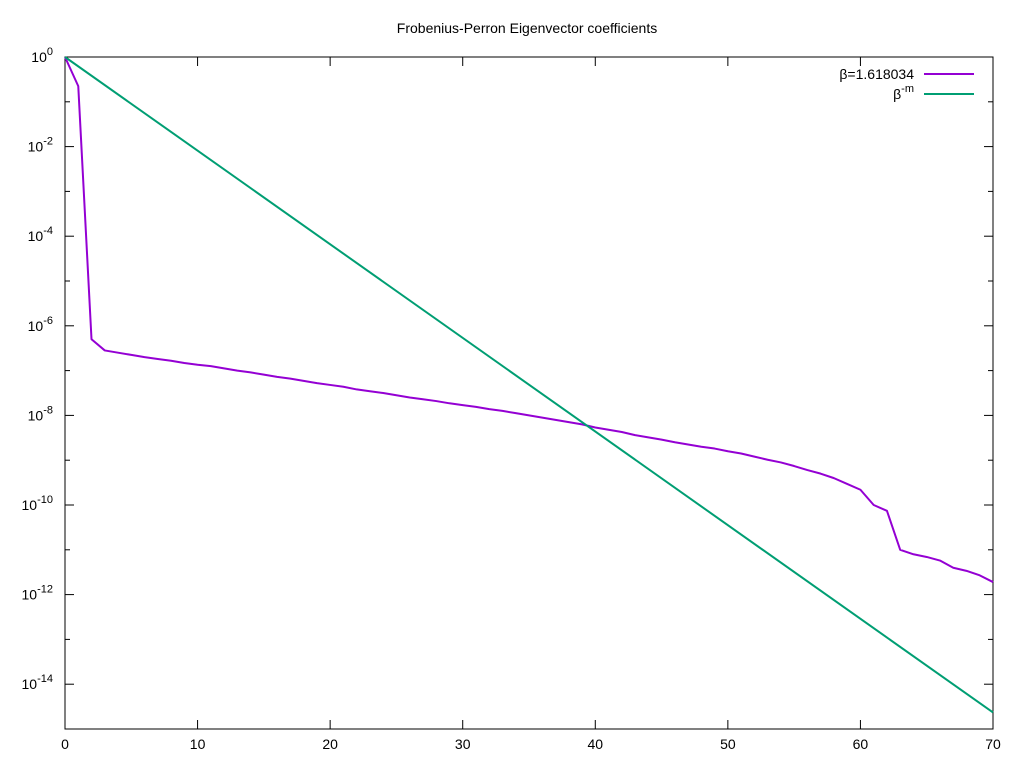 Image resolution: width=1024 pixels, height=768 pixels. What do you see at coordinates (65, 744) in the screenshot?
I see `x-tick-label: 0` at bounding box center [65, 744].